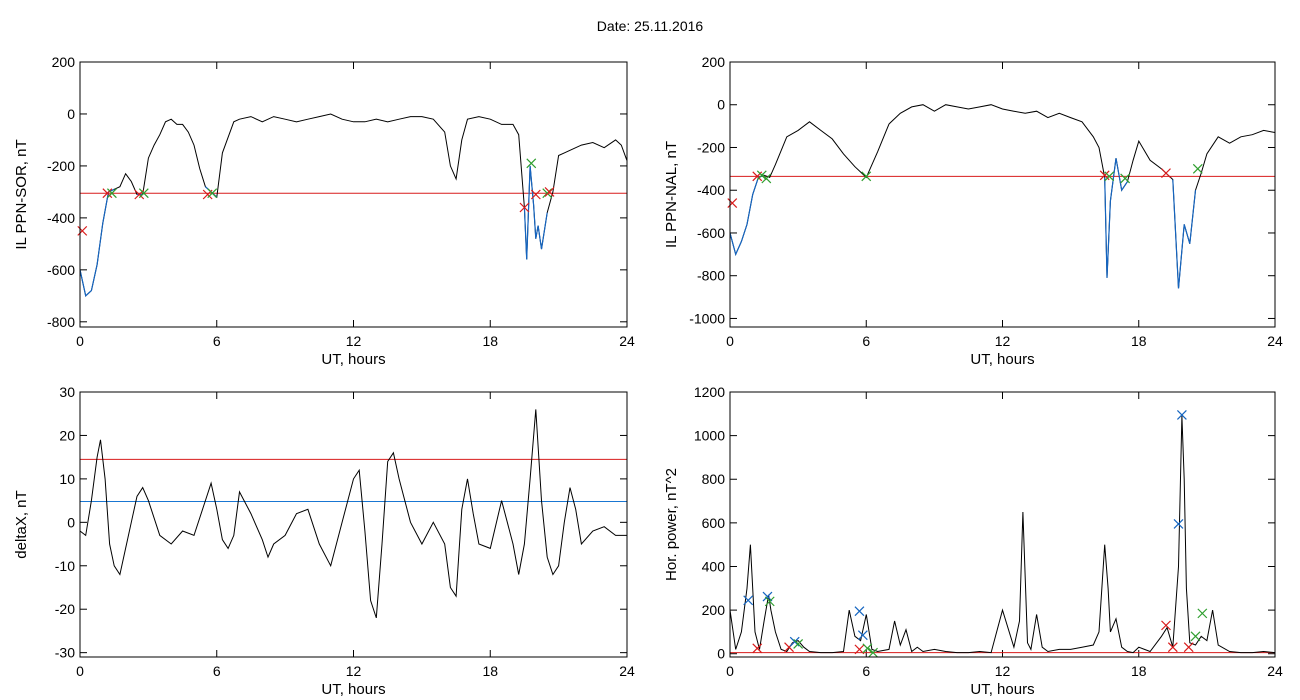  I want to click on y-tick-label: 30, so click(67, 392).